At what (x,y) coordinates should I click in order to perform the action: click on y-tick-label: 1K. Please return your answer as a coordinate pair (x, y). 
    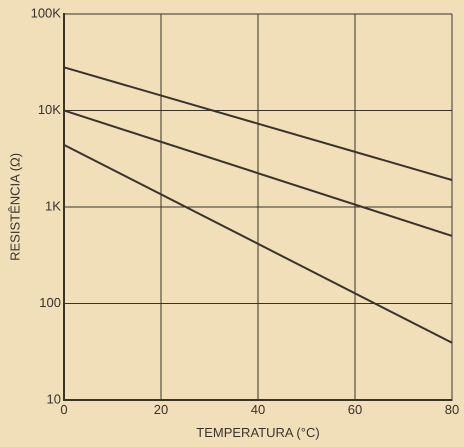
    Looking at the image, I should click on (53, 206).